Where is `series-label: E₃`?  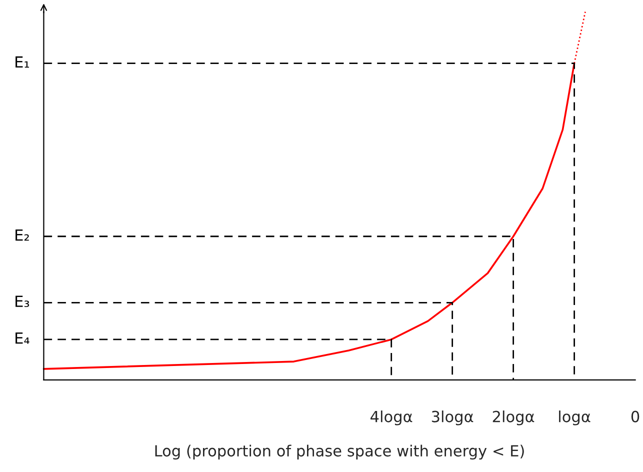
series-label: E₃ is located at coordinates (23, 302).